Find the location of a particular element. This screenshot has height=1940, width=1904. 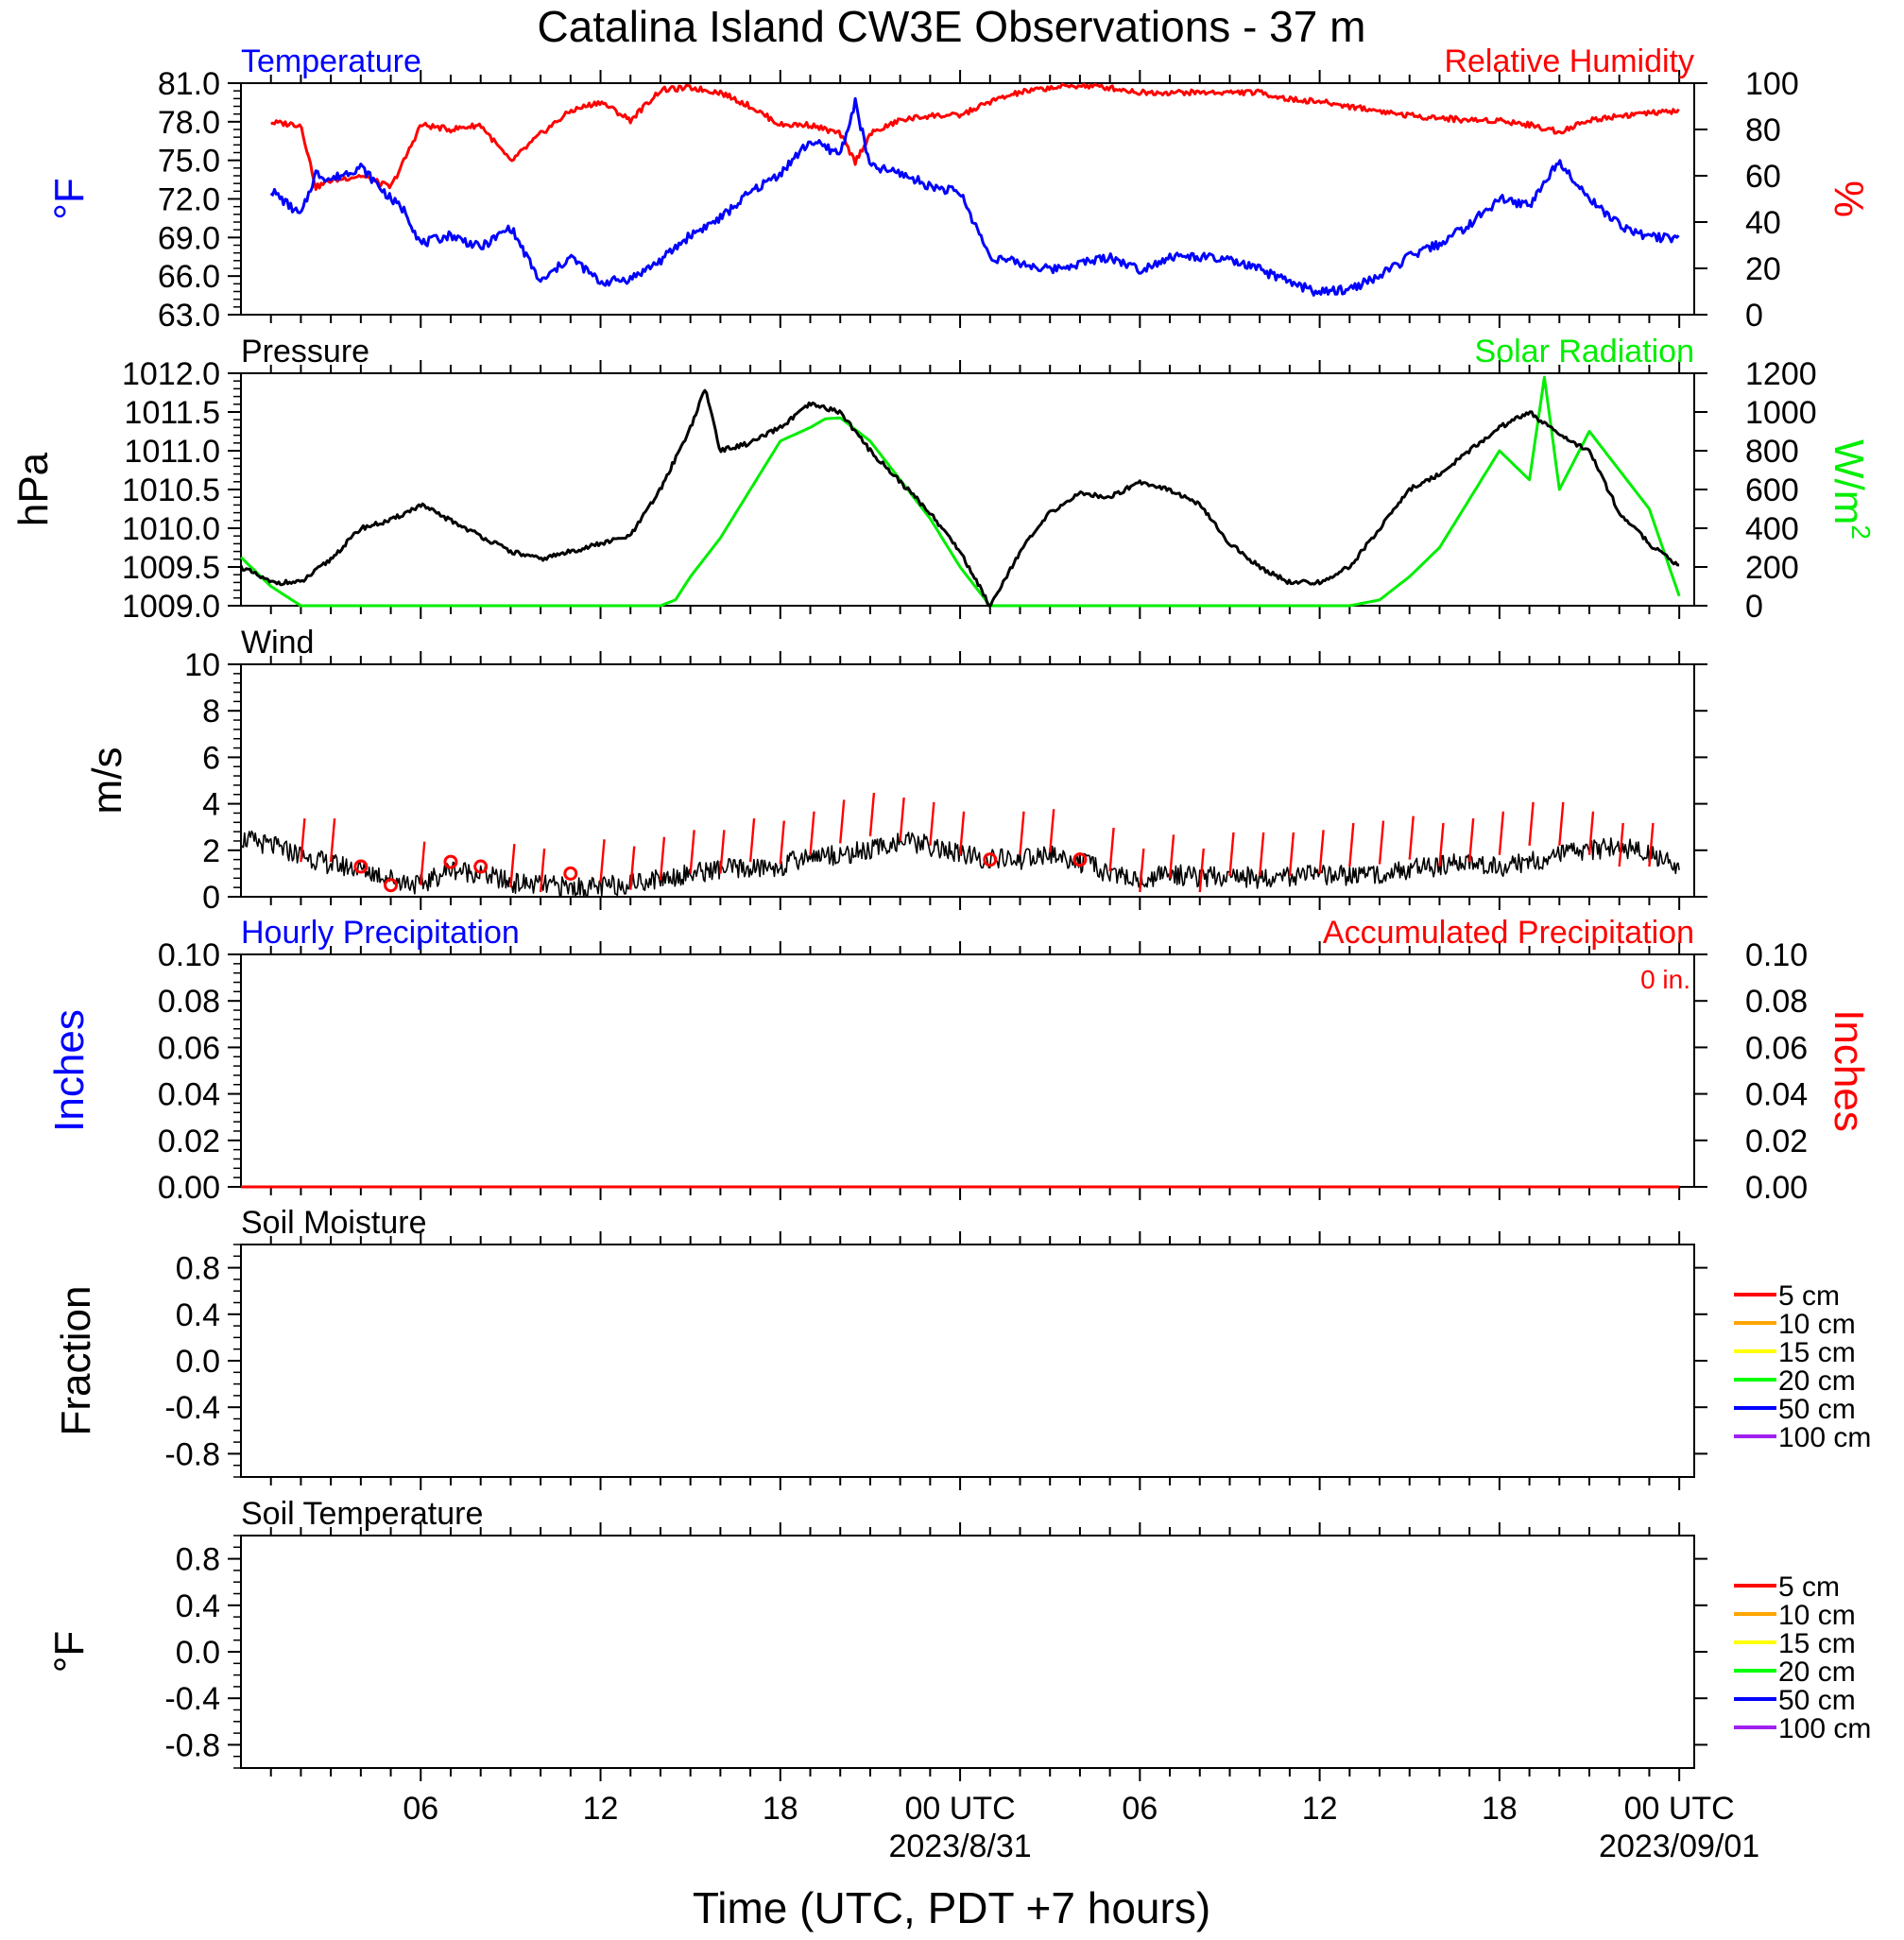

humidity-line is located at coordinates (975, 137).